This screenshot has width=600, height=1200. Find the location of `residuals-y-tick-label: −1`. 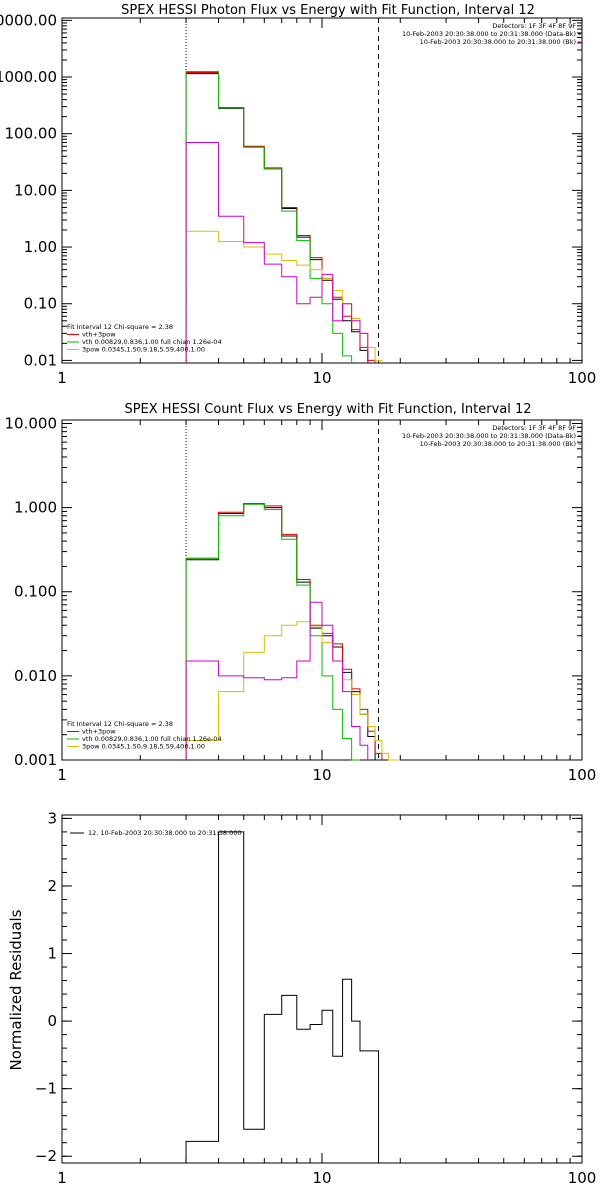

residuals-y-tick-label: −1 is located at coordinates (46, 1089).